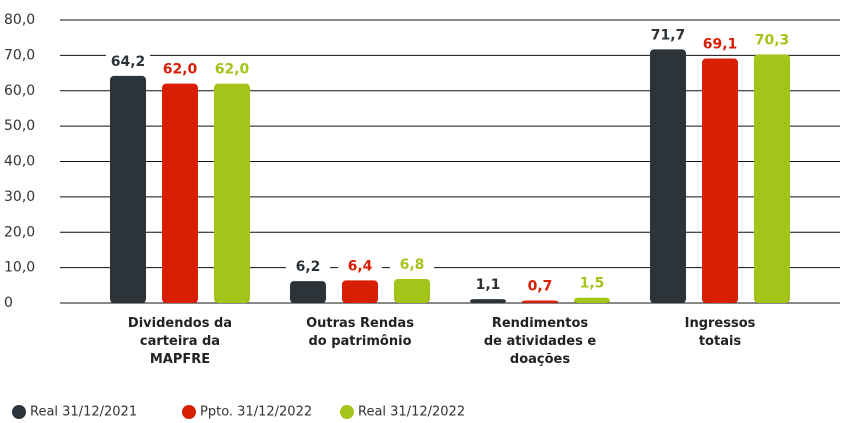 Image resolution: width=842 pixels, height=423 pixels. Describe the element at coordinates (540, 341) in the screenshot. I see `x-tick-label: Rendimentos de atividades e doações` at that location.